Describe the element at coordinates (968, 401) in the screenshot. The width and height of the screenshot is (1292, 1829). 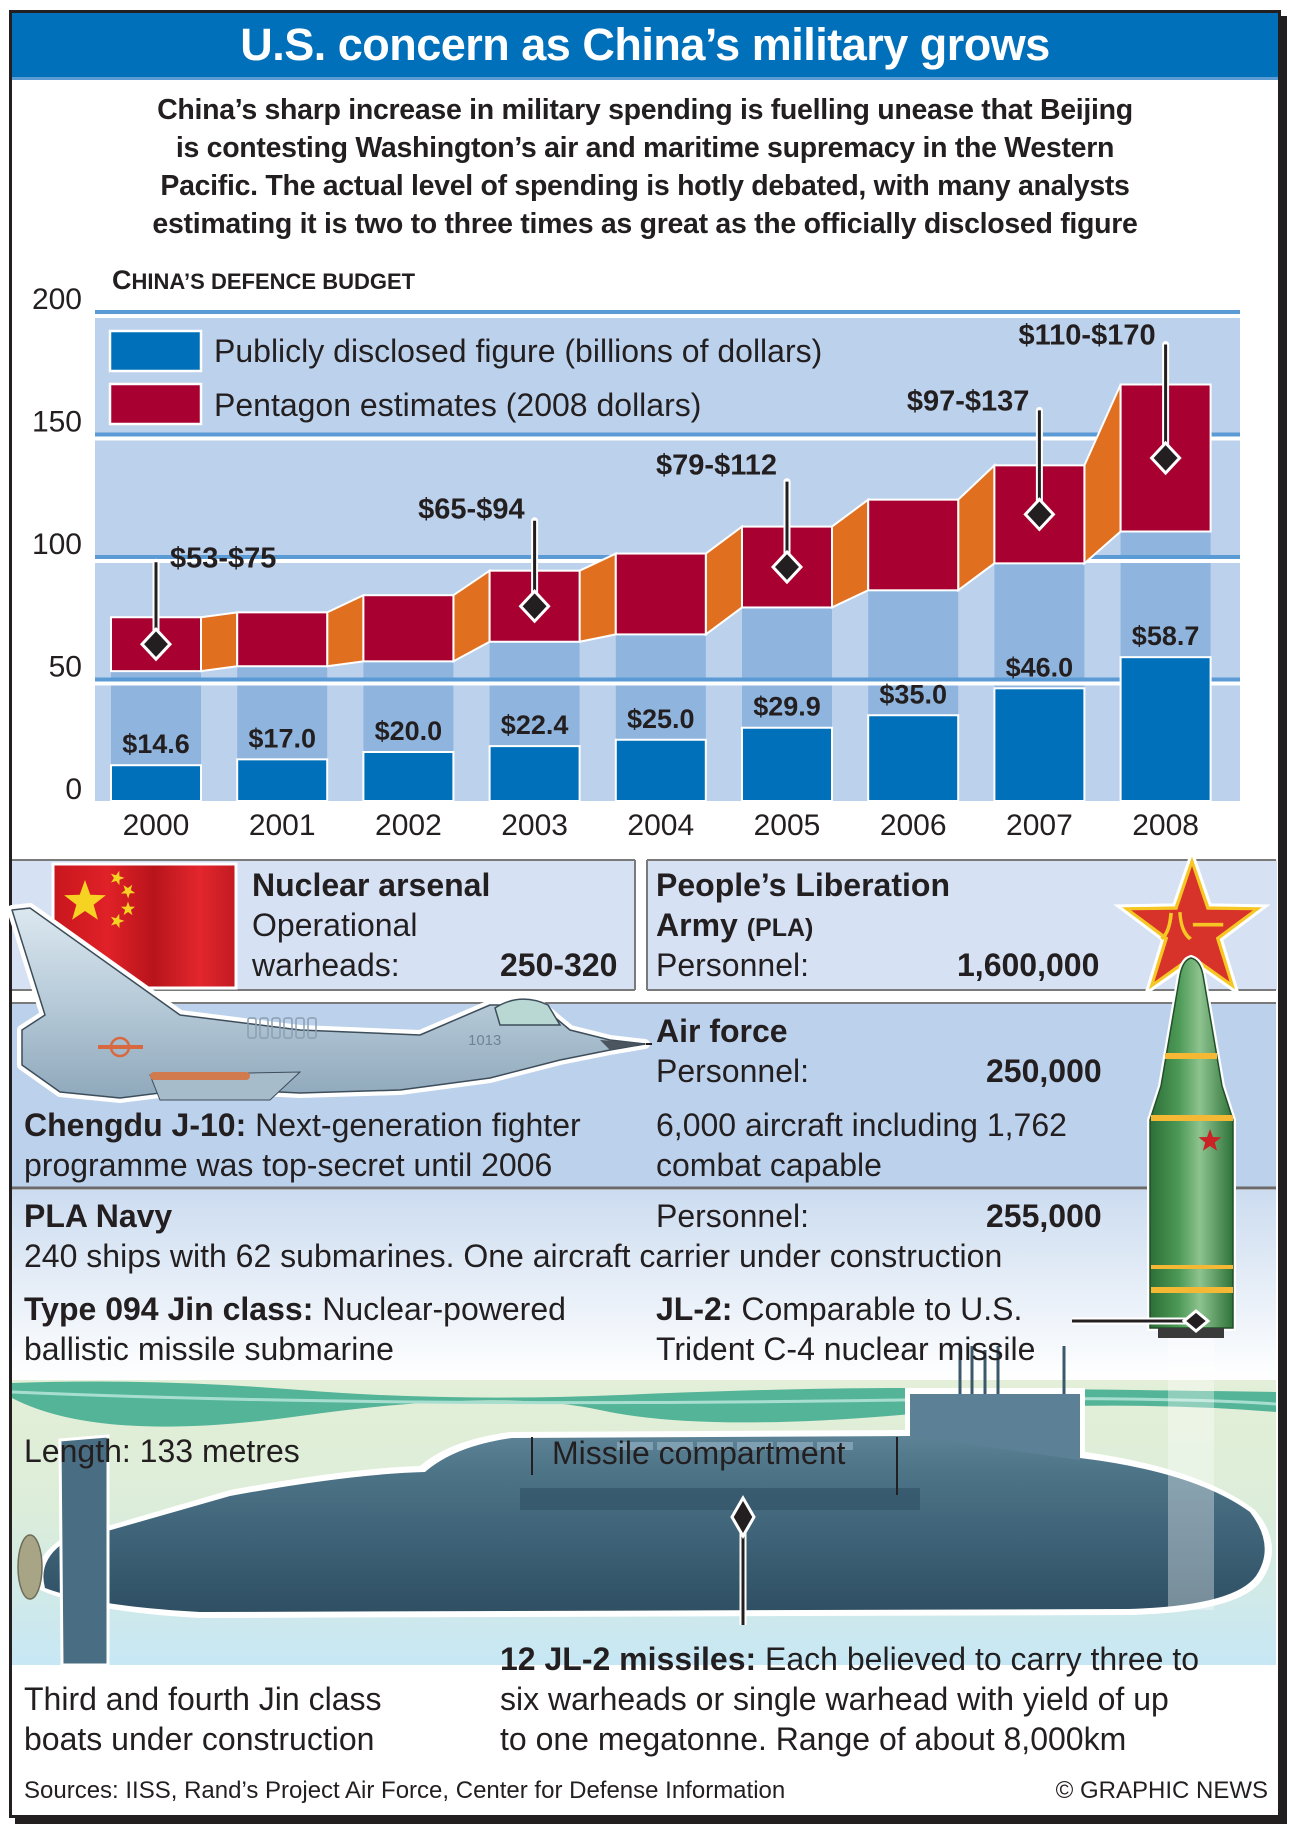
I see `pentagon-range-label: $97-$137` at that location.